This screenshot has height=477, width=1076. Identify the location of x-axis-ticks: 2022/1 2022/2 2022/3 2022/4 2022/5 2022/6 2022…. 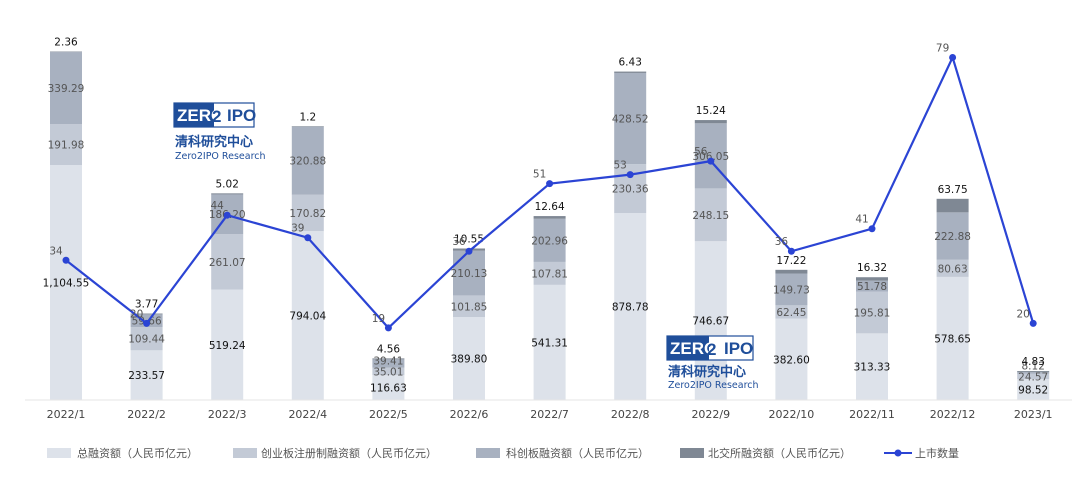
(550, 414).